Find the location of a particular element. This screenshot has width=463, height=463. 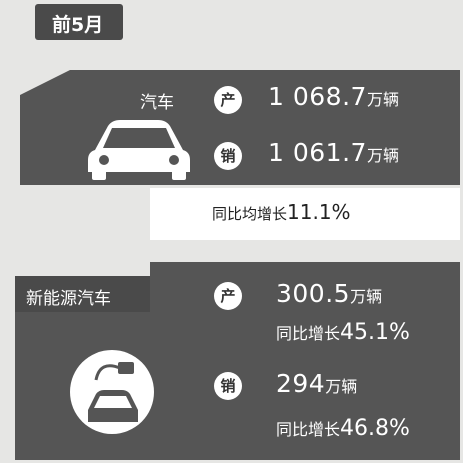

value: 294 is located at coordinates (301, 383).